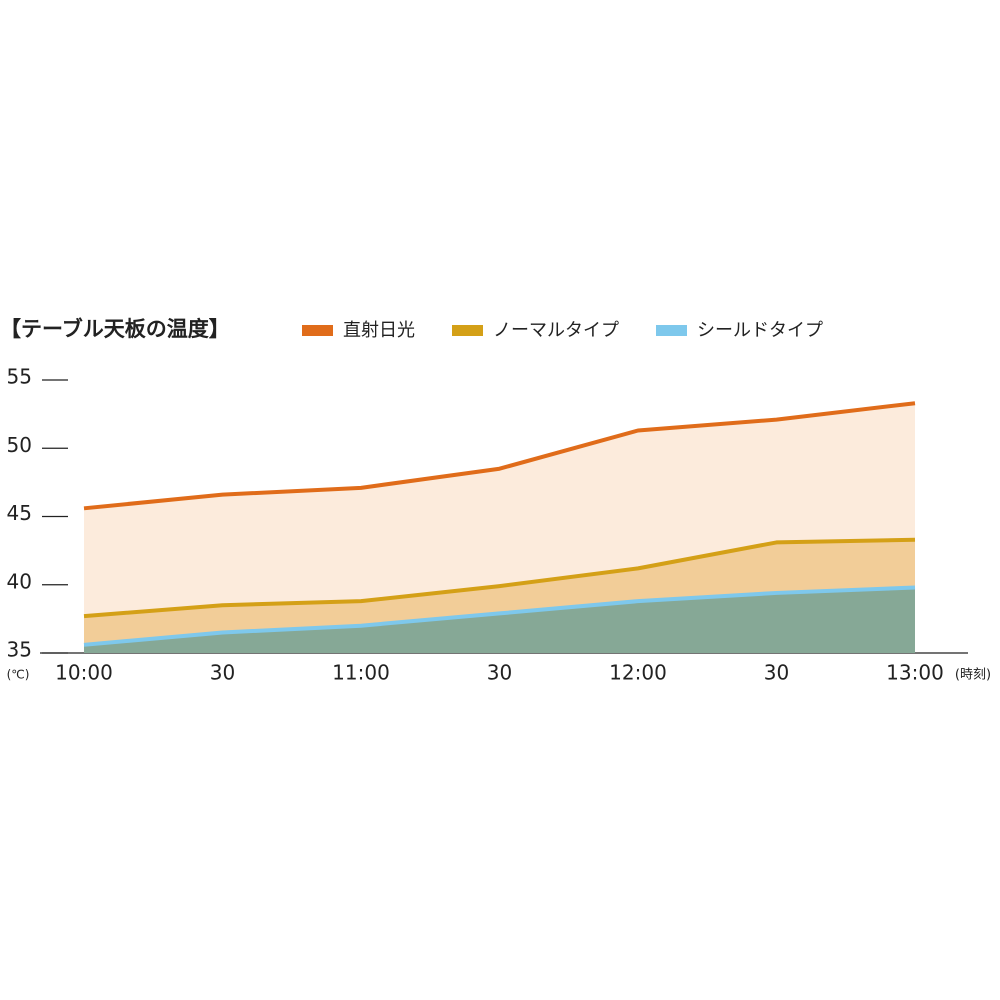  What do you see at coordinates (19, 445) in the screenshot?
I see `y-tick-label: 50` at bounding box center [19, 445].